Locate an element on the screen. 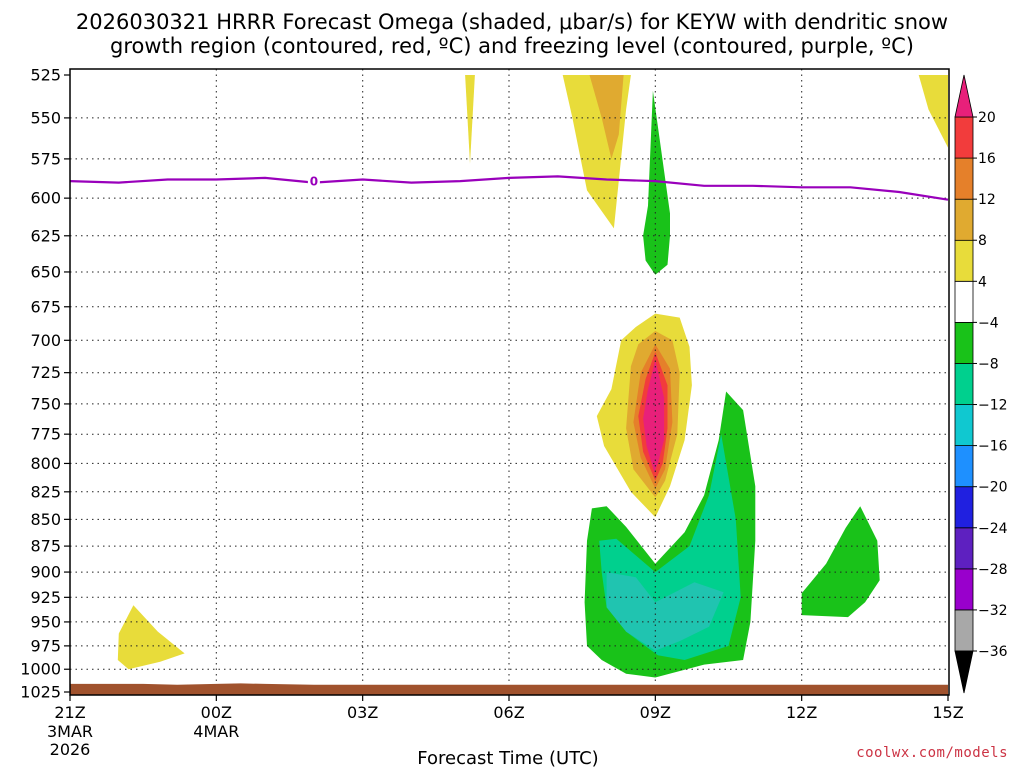 Image resolution: width=1024 pixels, height=768 pixels. y-tick-label-650: 650 is located at coordinates (45, 271).